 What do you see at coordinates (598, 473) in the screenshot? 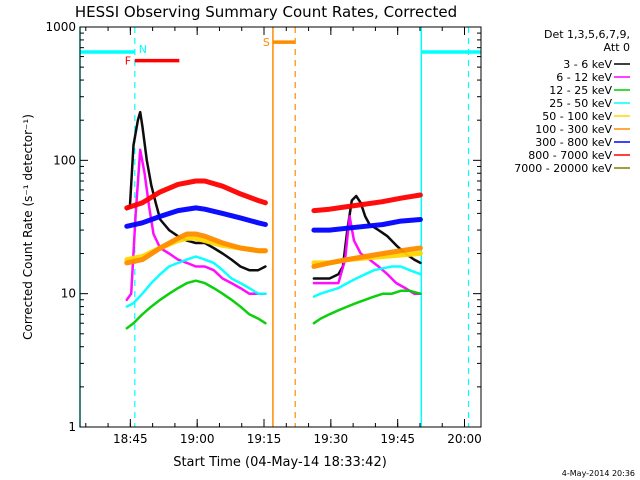
I see `footer-date: 4-May-2014 20:36` at bounding box center [598, 473].